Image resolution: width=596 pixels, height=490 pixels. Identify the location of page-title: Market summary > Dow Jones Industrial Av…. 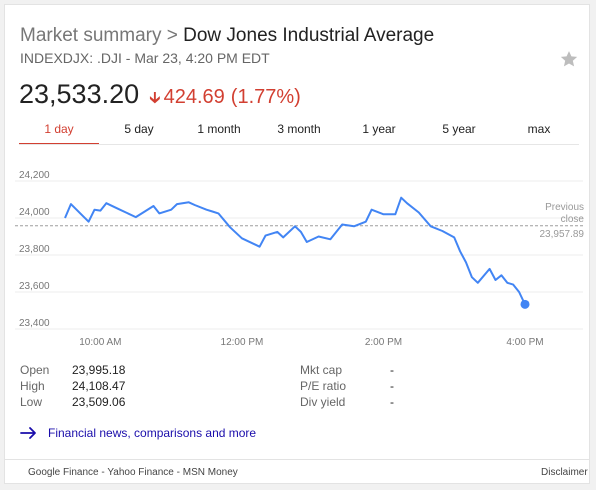
(227, 36).